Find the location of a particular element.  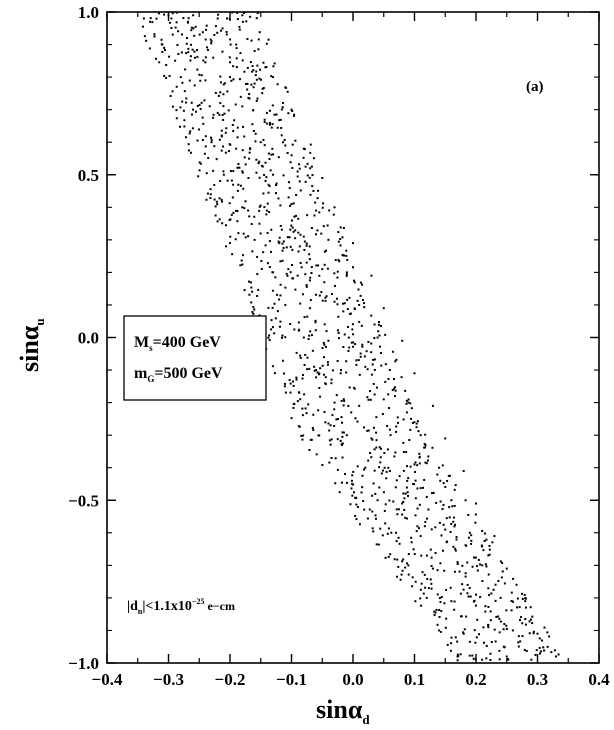

y-tick-labels: 1.0 0.5 0.0 −0.5 −1.0 is located at coordinates (83, 338).